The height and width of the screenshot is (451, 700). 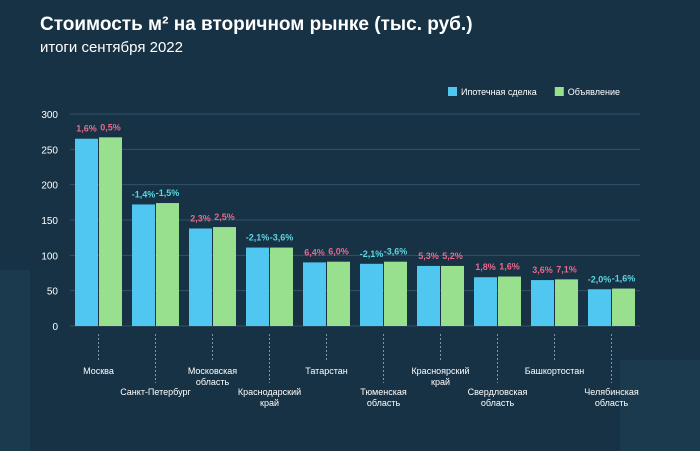 What do you see at coordinates (144, 194) in the screenshot?
I see `change-label: -1,4%` at bounding box center [144, 194].